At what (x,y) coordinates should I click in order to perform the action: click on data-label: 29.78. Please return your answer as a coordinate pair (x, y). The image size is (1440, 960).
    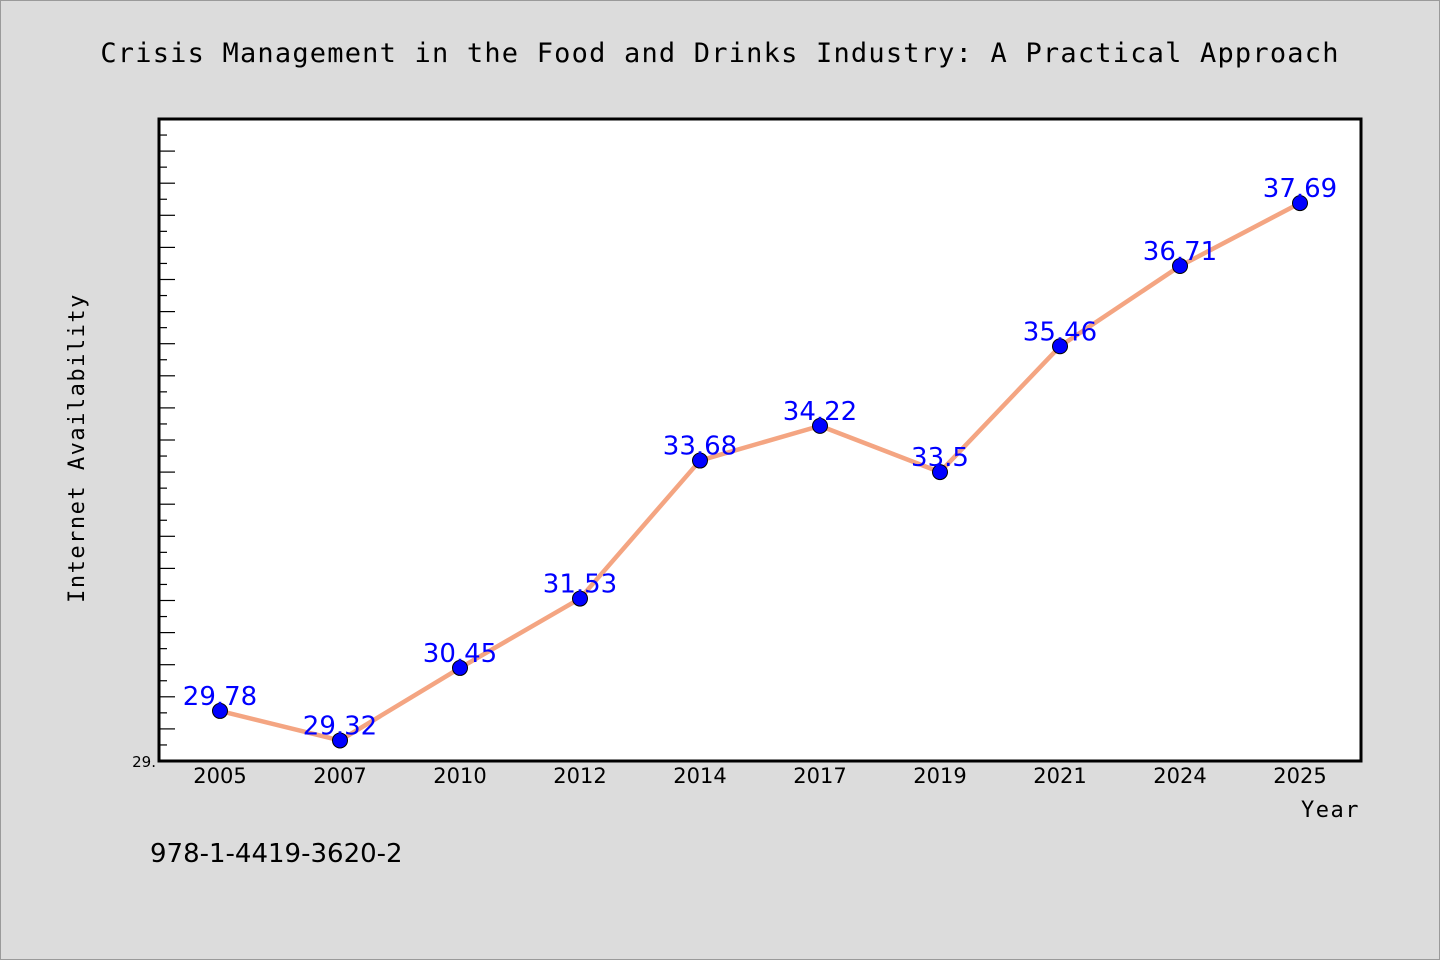
    Looking at the image, I should click on (220, 697).